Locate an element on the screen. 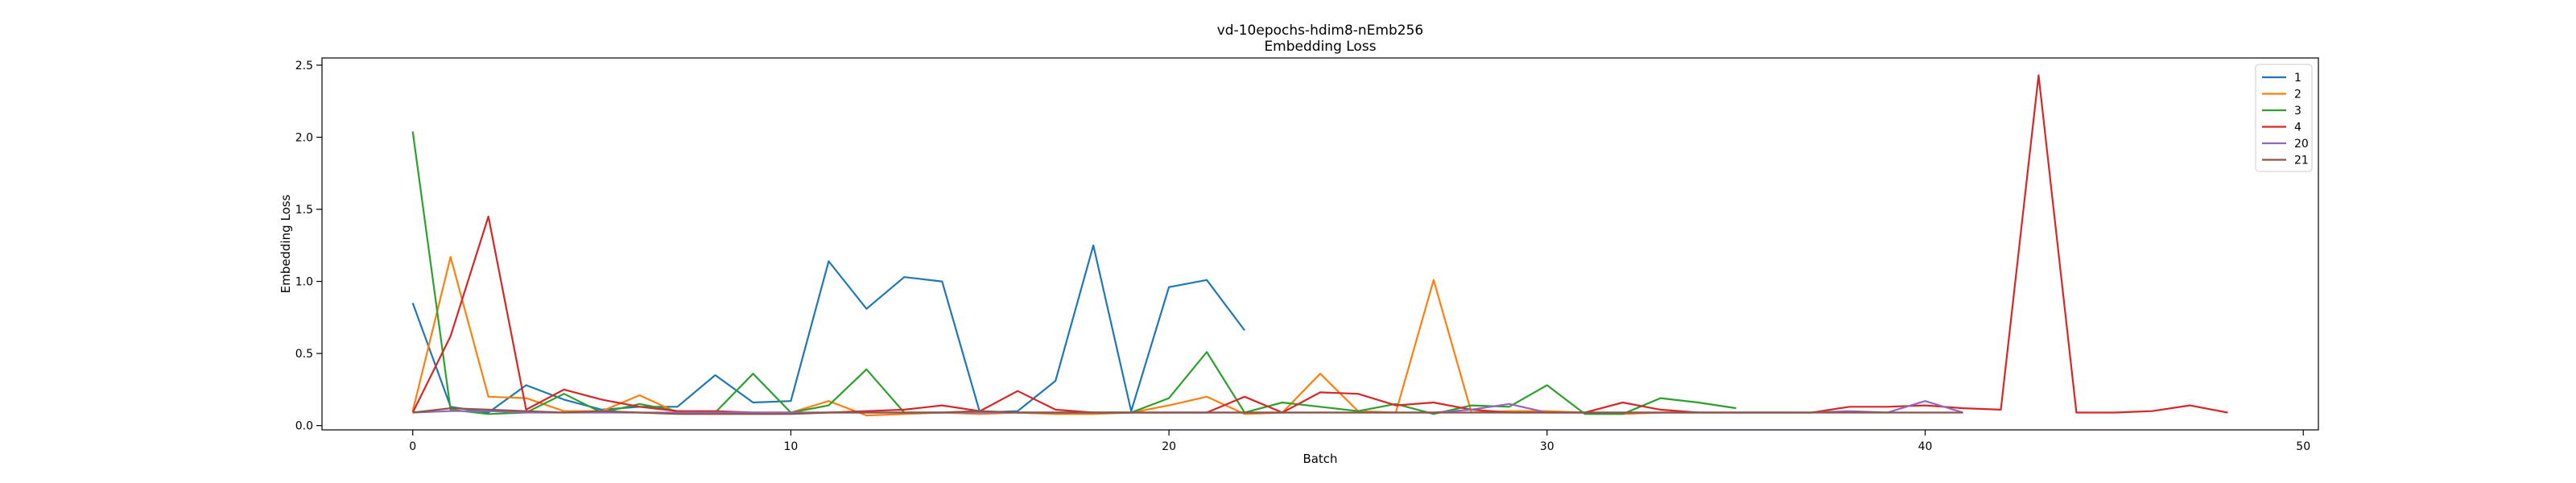 The image size is (2576, 483). y-tick-label: 0.0 is located at coordinates (304, 426).